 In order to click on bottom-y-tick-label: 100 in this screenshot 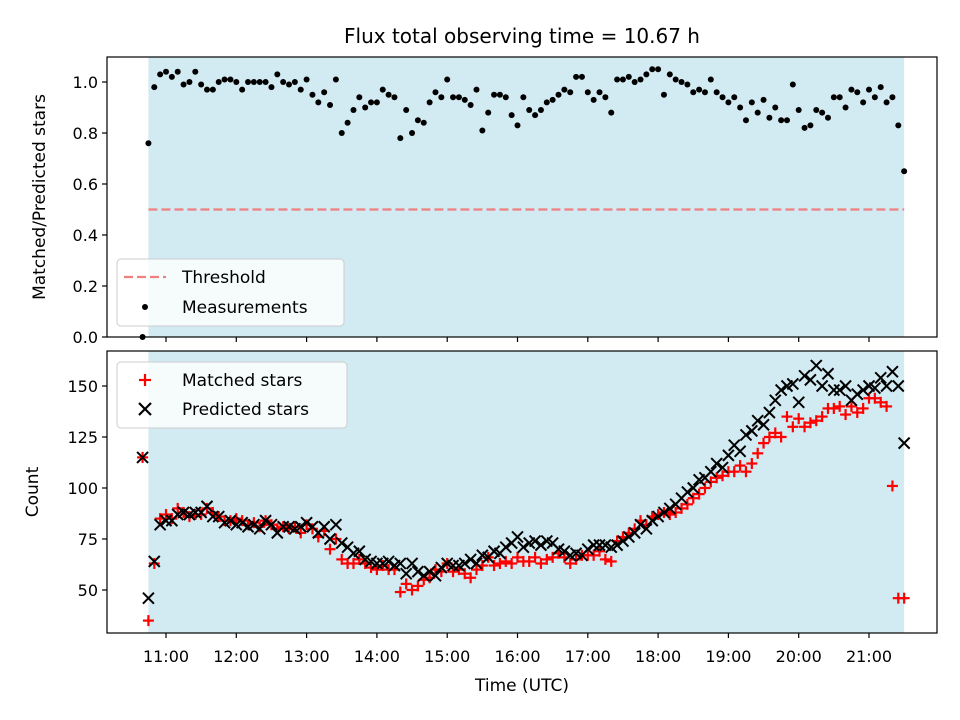, I will do `click(82, 488)`.